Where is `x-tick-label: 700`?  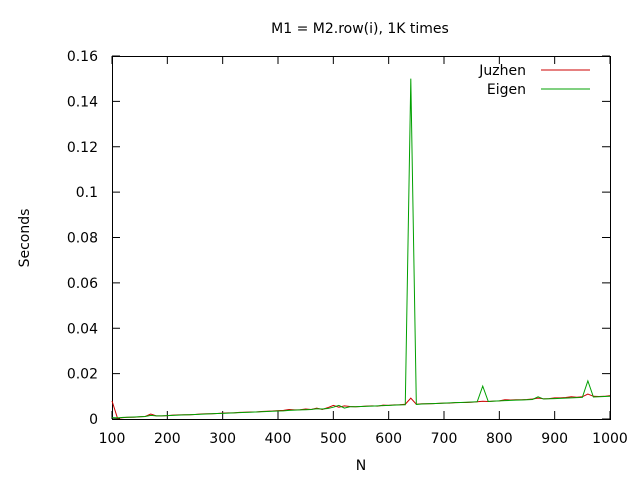 x-tick-label: 700 is located at coordinates (444, 439).